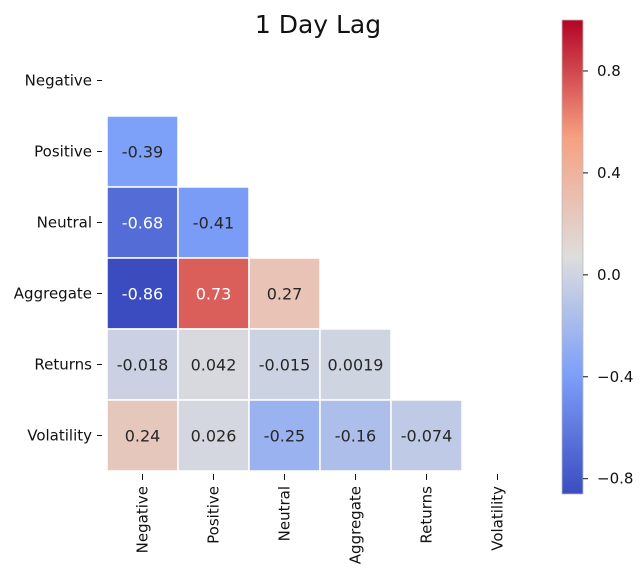 This screenshot has width=640, height=579. I want to click on cell-value-label: -0.015, so click(285, 365).